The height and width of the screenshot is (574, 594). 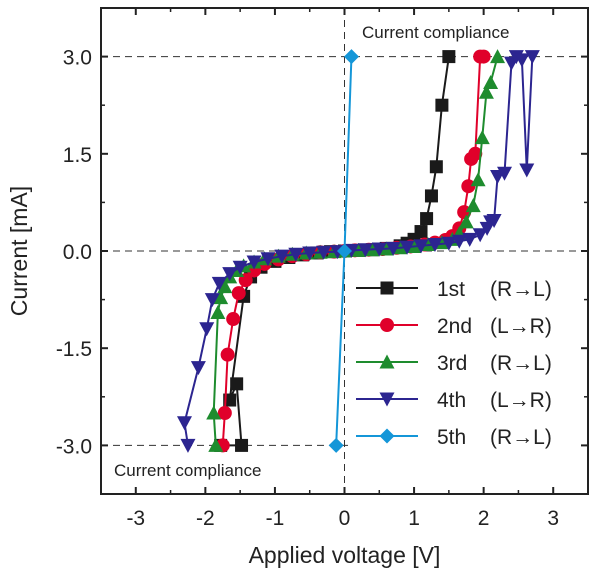 I want to click on legend-item-1: 1st (R→L), so click(x=454, y=289).